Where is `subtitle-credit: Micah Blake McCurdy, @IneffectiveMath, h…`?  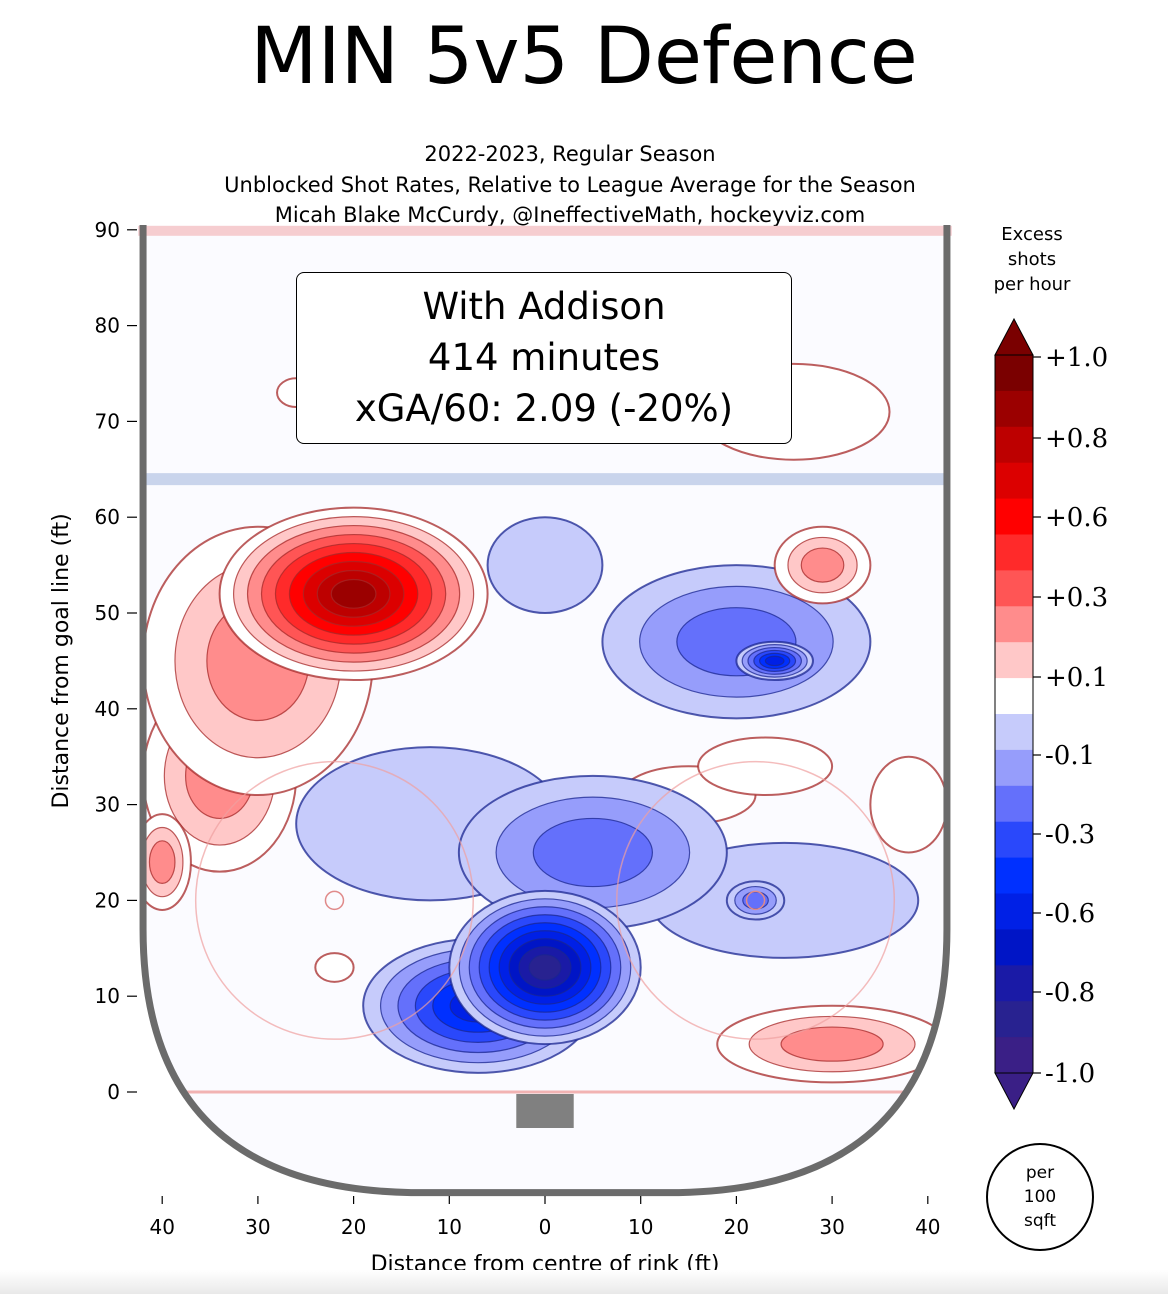 subtitle-credit: Micah Blake McCurdy, @IneffectiveMath, h… is located at coordinates (570, 215).